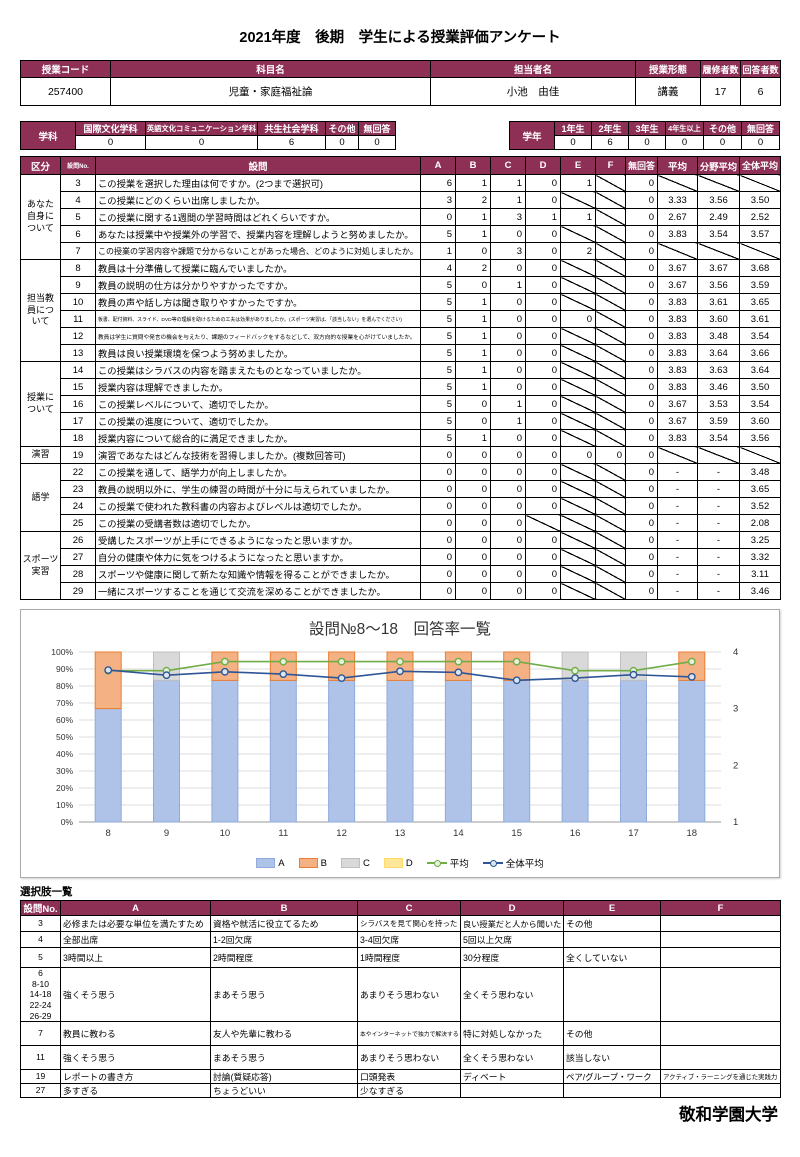 This screenshot has width=800, height=1157. I want to click on qt-header-cell: 区分, so click(40, 165).